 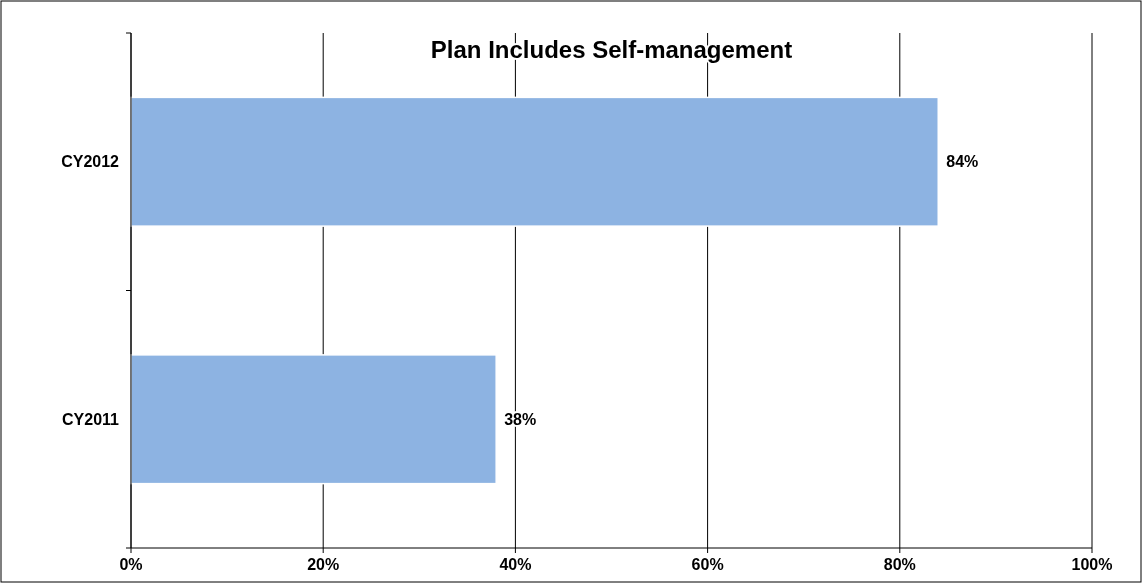 I want to click on x-tick-label: 0%, so click(x=131, y=564).